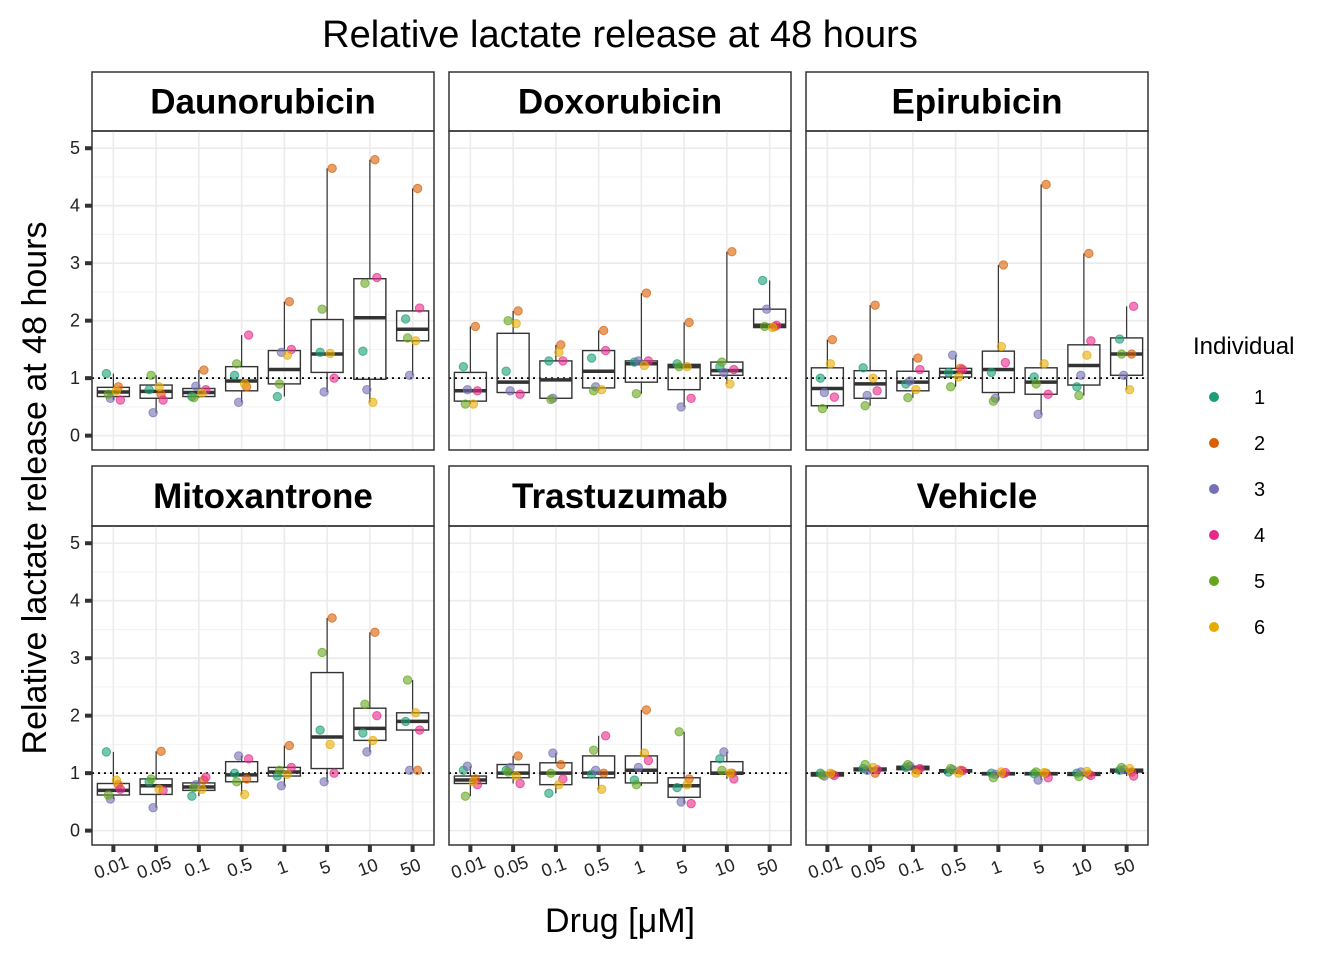 This screenshot has height=960, width=1344. Describe the element at coordinates (1259, 398) in the screenshot. I see `legend-label-1: 1` at that location.